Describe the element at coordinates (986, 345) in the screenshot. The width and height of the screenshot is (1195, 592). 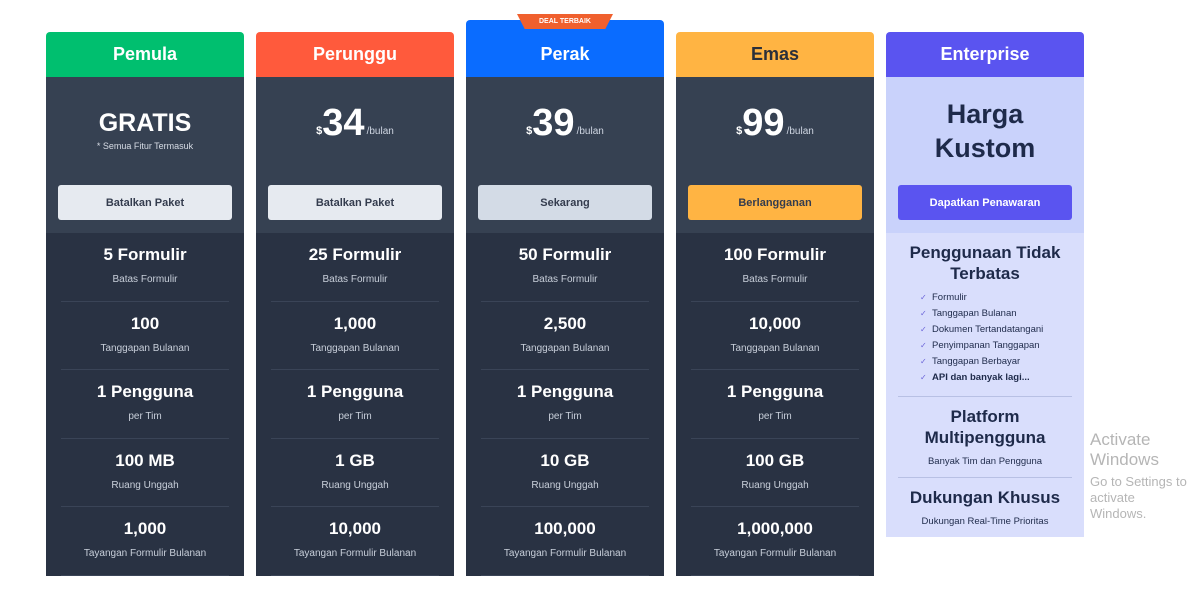
I see `feature-item-label: Penyimpanan Tanggapan` at that location.